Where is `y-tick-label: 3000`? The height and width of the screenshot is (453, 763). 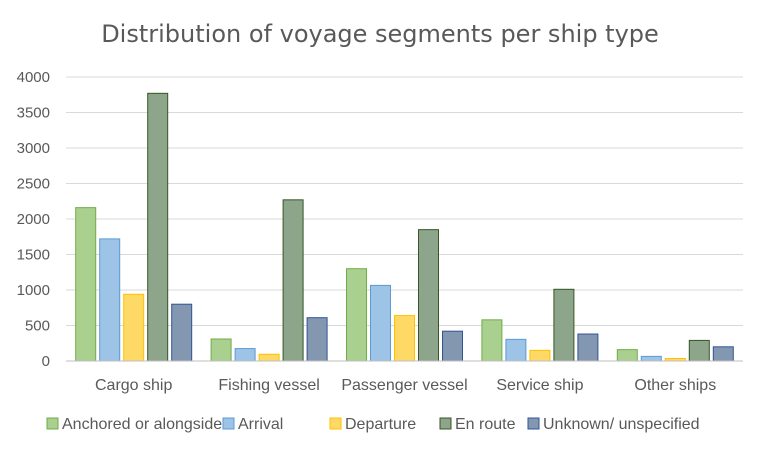 y-tick-label: 3000 is located at coordinates (33, 148).